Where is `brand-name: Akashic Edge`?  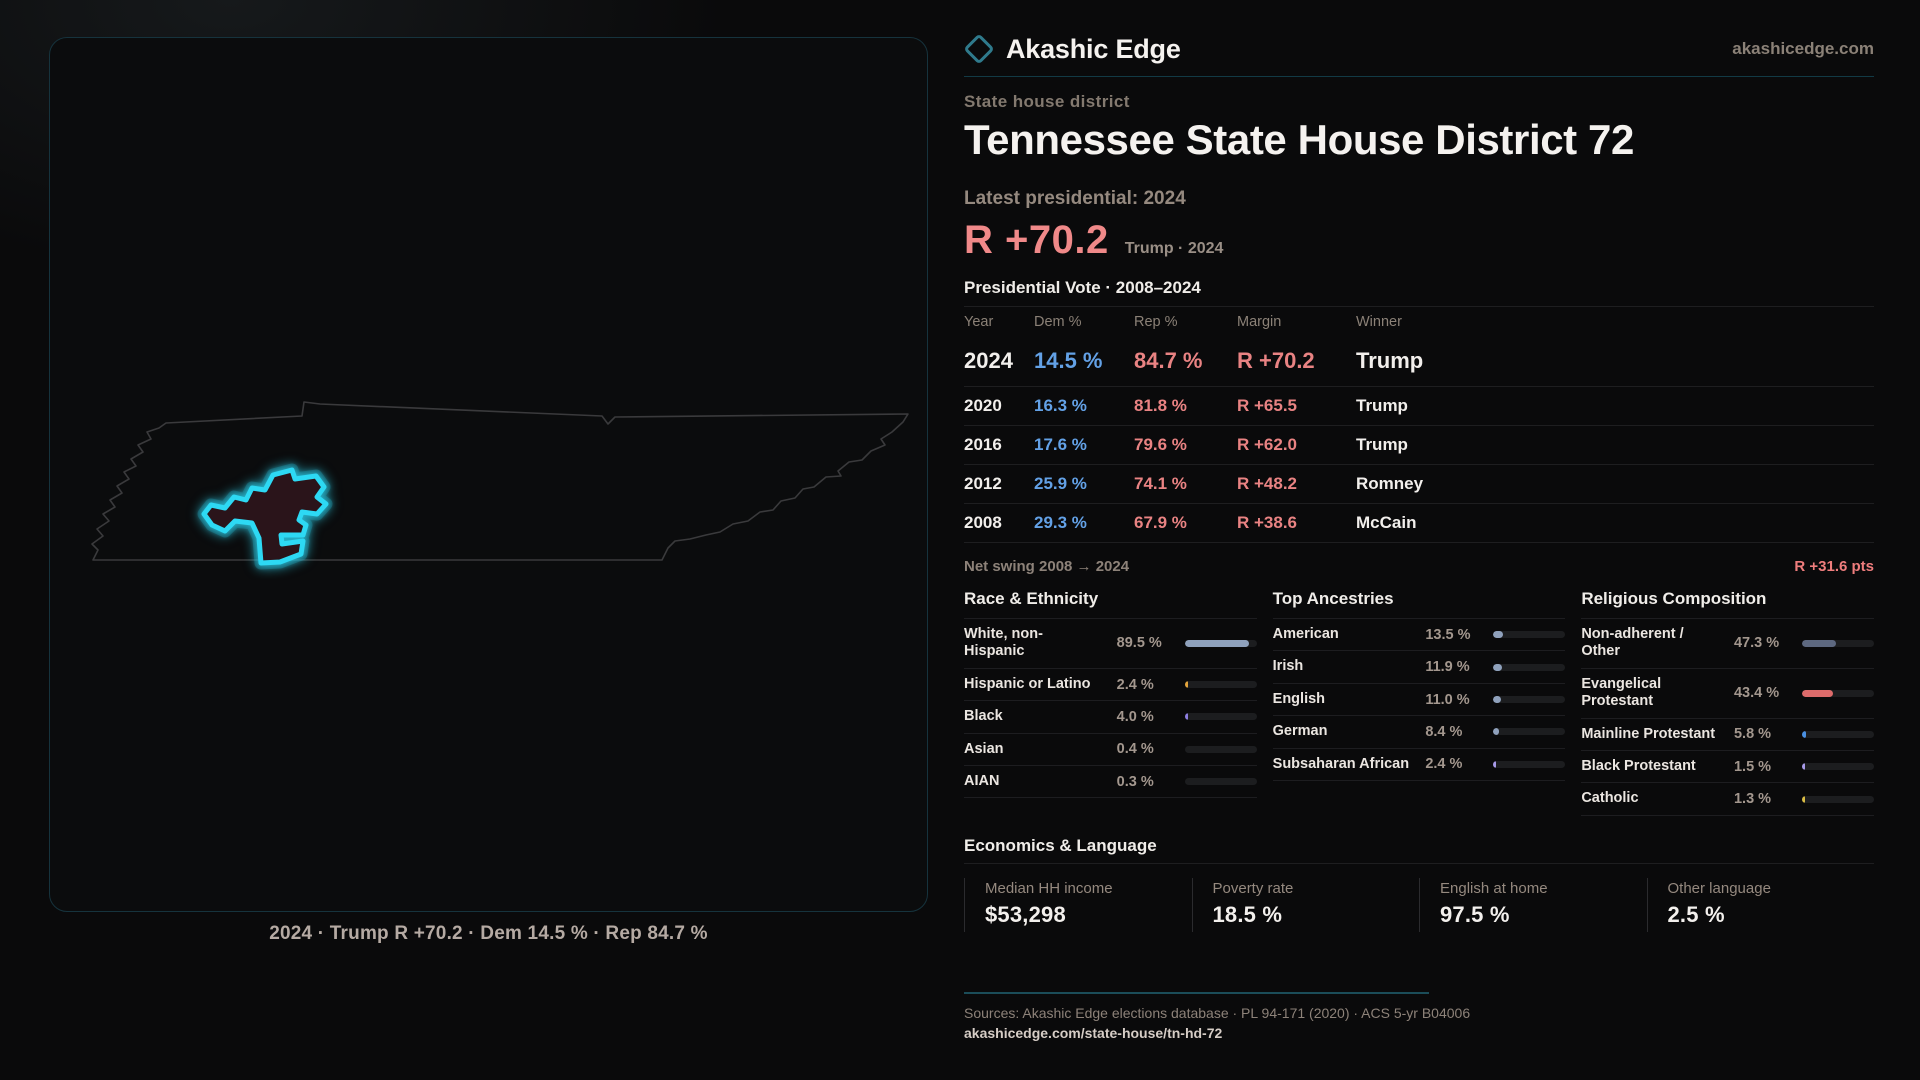
brand-name: Akashic Edge is located at coordinates (1093, 48).